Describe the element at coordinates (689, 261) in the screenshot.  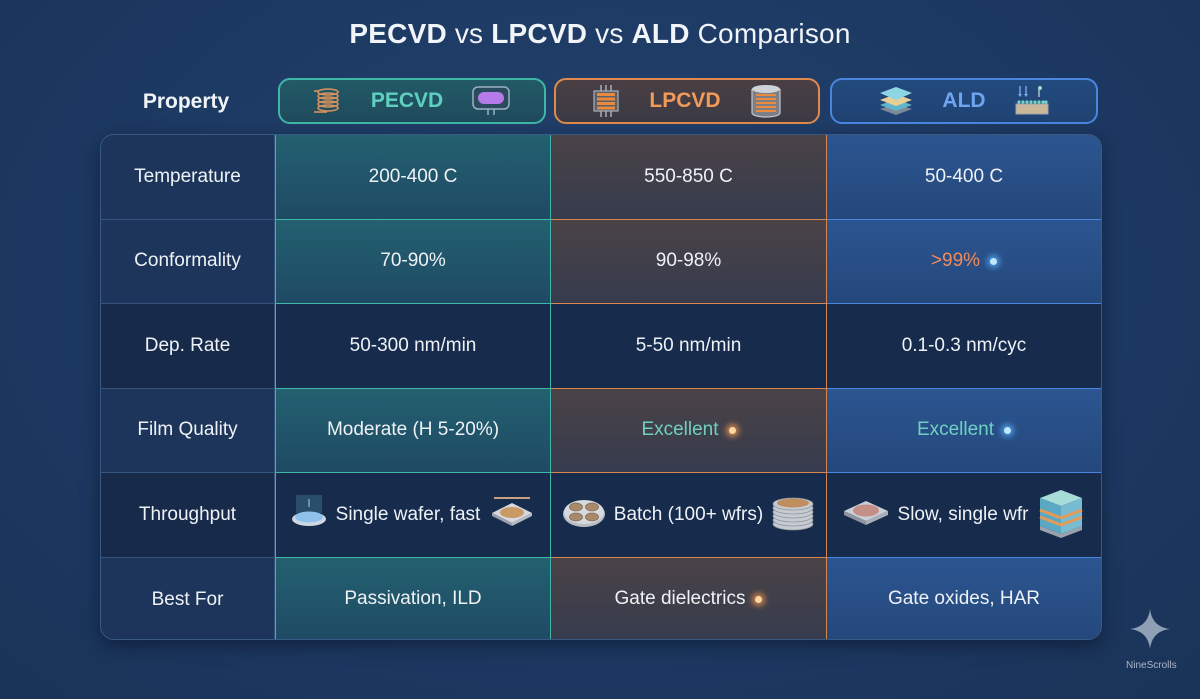
I see `lpcvd-cell: 90-98%` at that location.